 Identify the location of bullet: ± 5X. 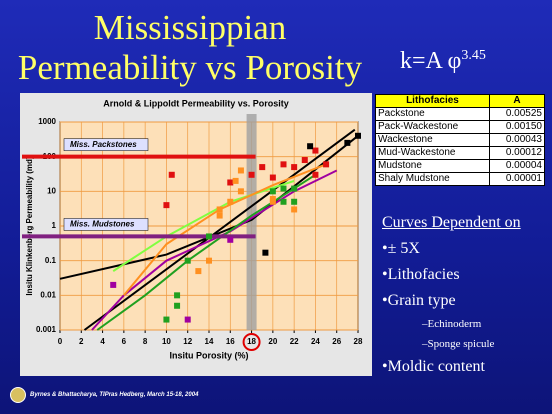
(451, 249).